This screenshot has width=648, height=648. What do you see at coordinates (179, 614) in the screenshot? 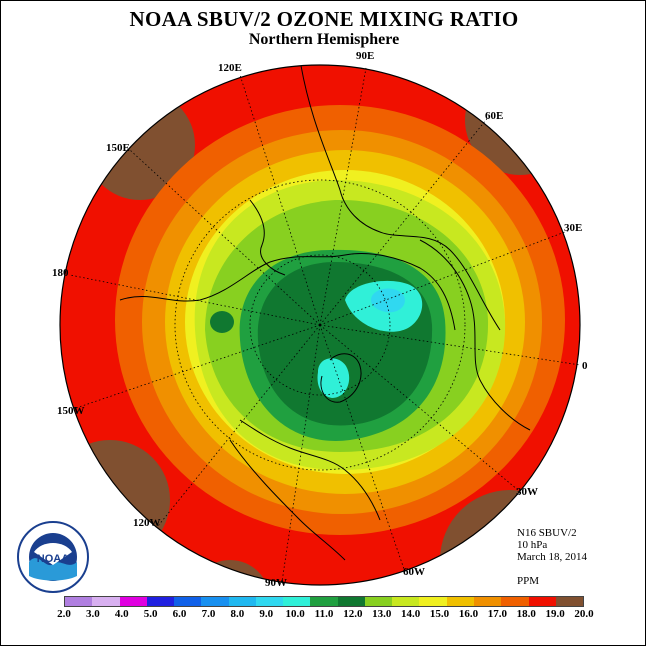
I see `colorbar-tick-label: 6.0` at bounding box center [179, 614].